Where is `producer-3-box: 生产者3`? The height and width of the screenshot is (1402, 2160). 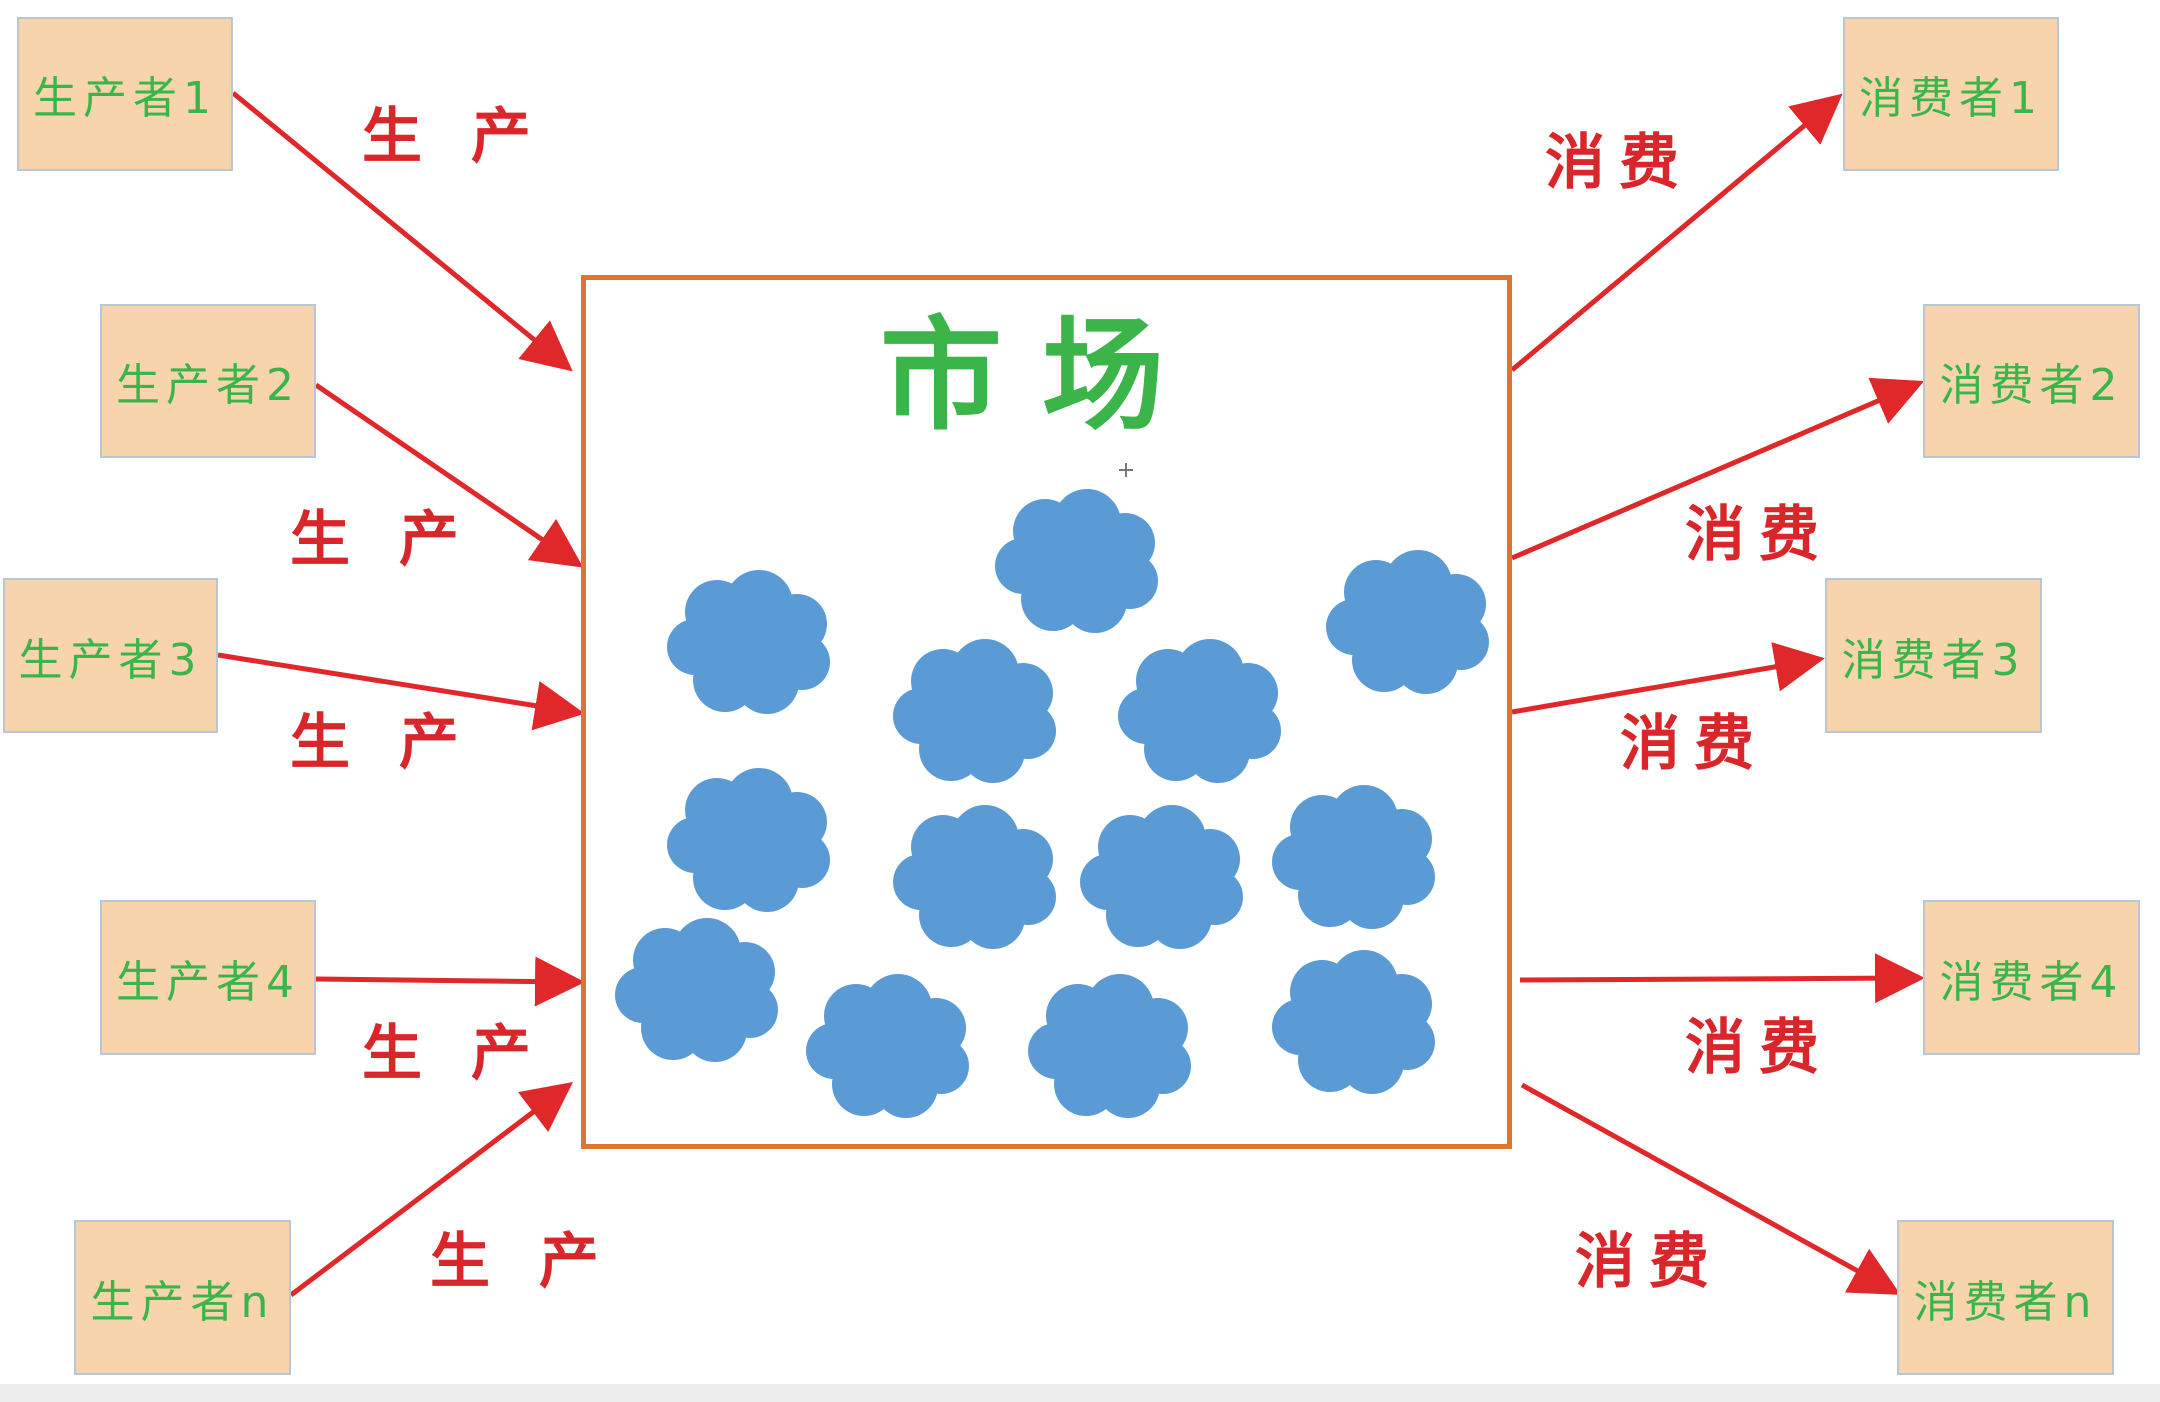
producer-3-box: 生产者3 is located at coordinates (110, 655).